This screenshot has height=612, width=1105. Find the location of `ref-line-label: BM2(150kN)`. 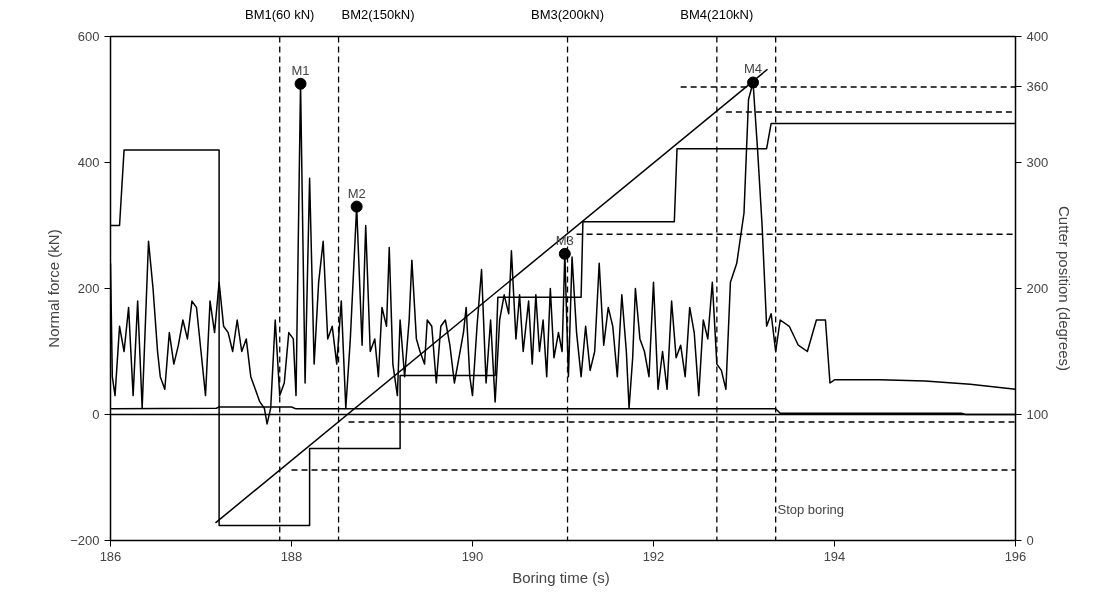

ref-line-label: BM2(150kN) is located at coordinates (378, 14).